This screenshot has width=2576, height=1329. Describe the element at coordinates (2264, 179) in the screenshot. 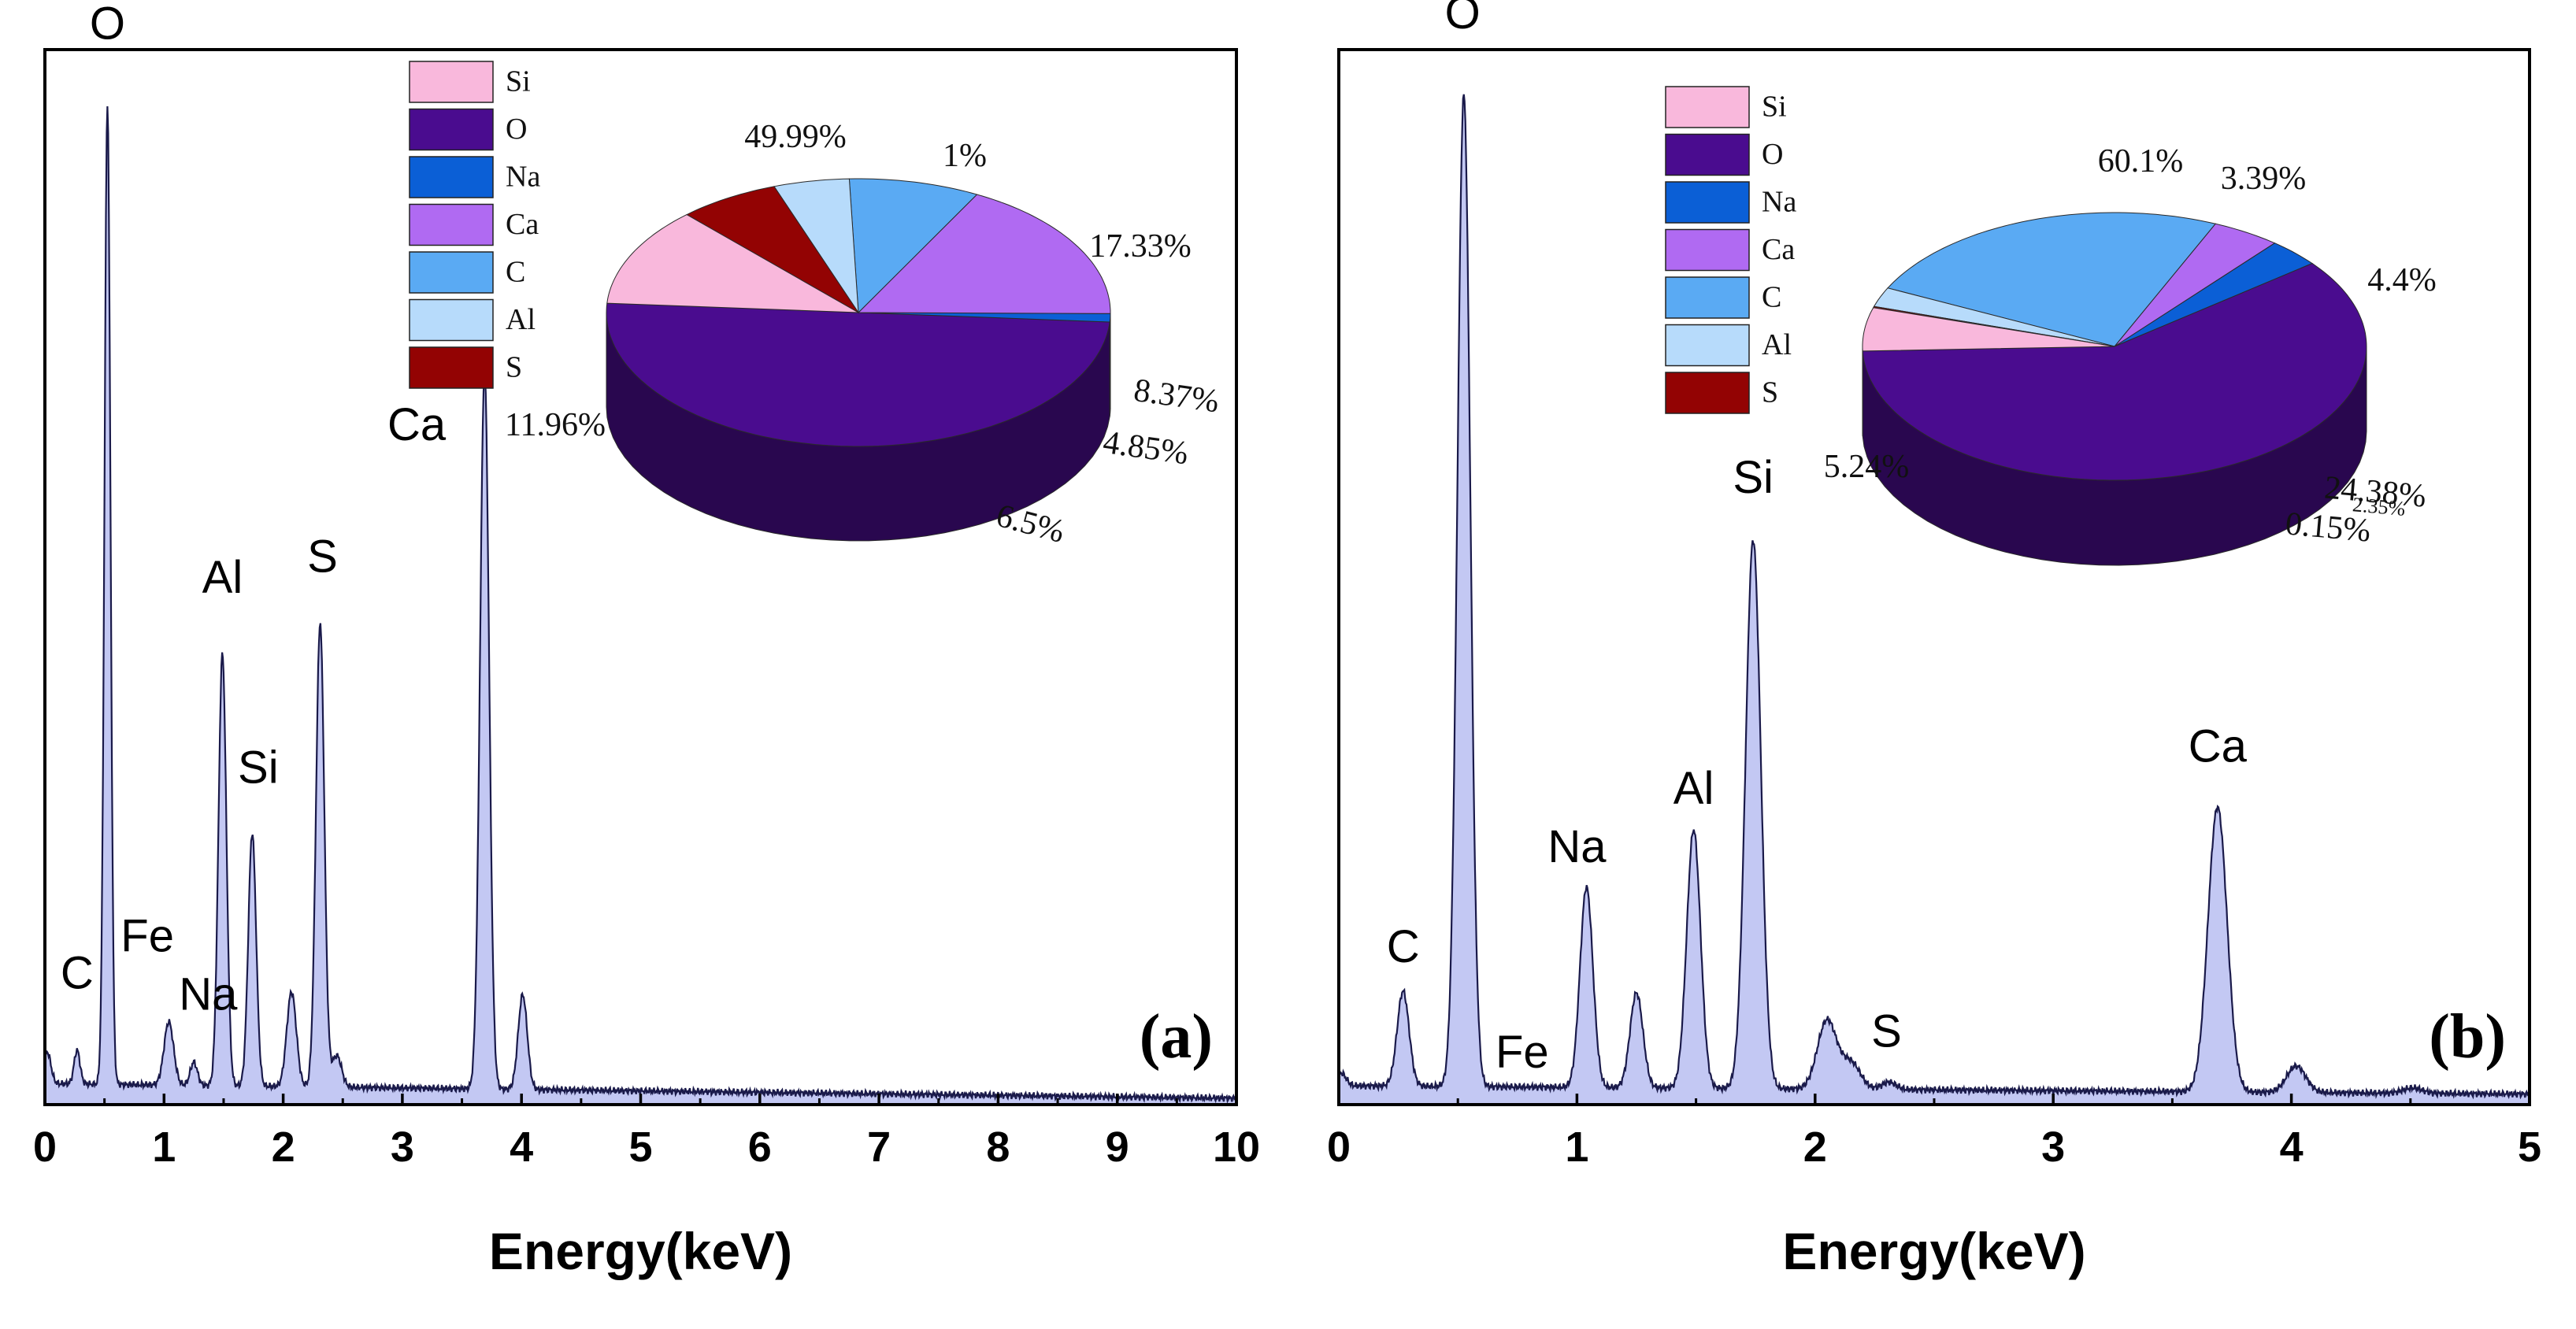

I see `pie-percent-label-na: 3.39%` at that location.